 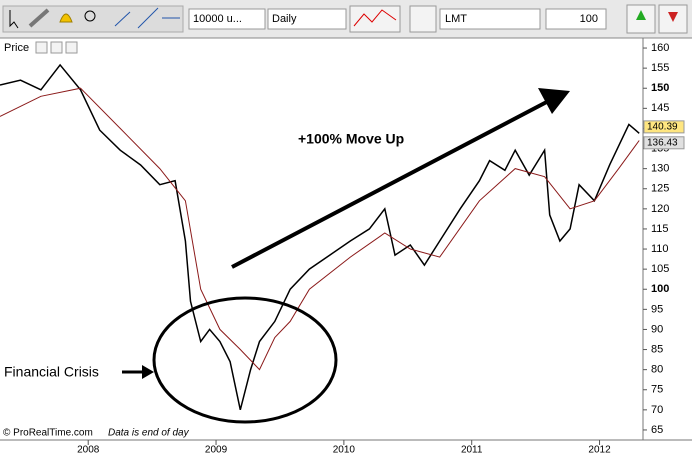 What do you see at coordinates (554, 101) in the screenshot?
I see `trend-arrowhead` at bounding box center [554, 101].